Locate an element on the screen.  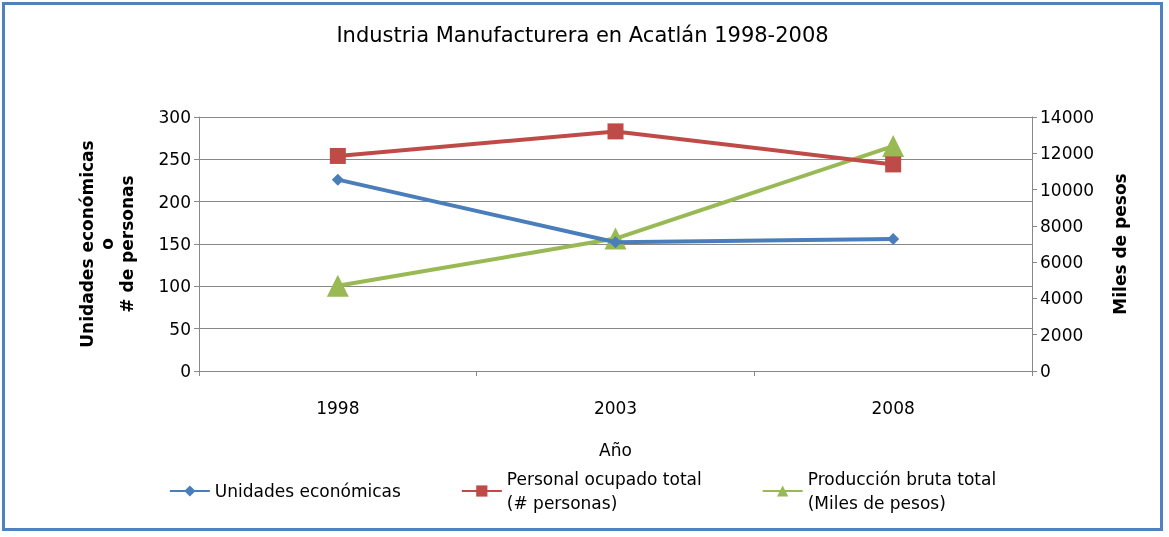
y-tick-label: 50 is located at coordinates (180, 328).